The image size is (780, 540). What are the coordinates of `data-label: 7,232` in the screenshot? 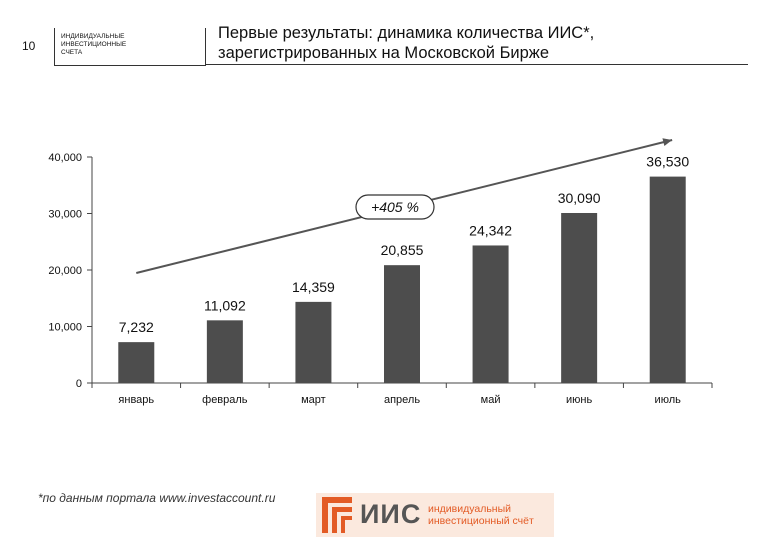 It's located at (136, 327).